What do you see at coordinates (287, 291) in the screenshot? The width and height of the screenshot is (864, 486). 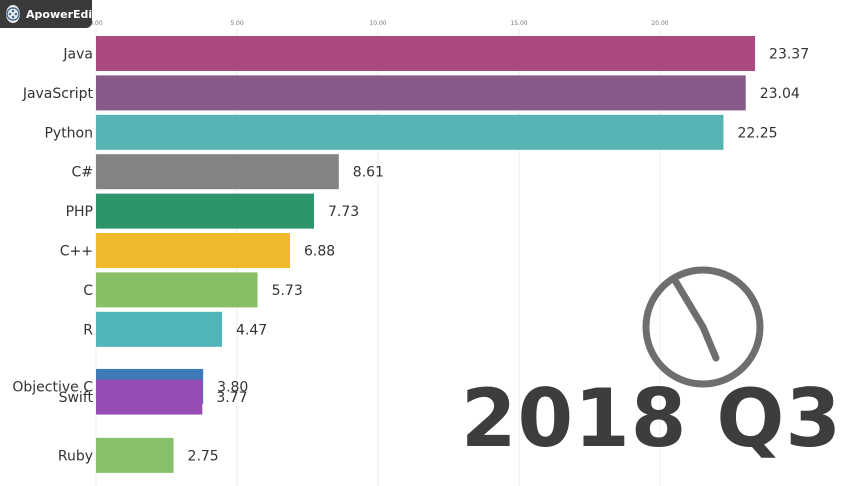 I see `value-label: 5.73` at bounding box center [287, 291].